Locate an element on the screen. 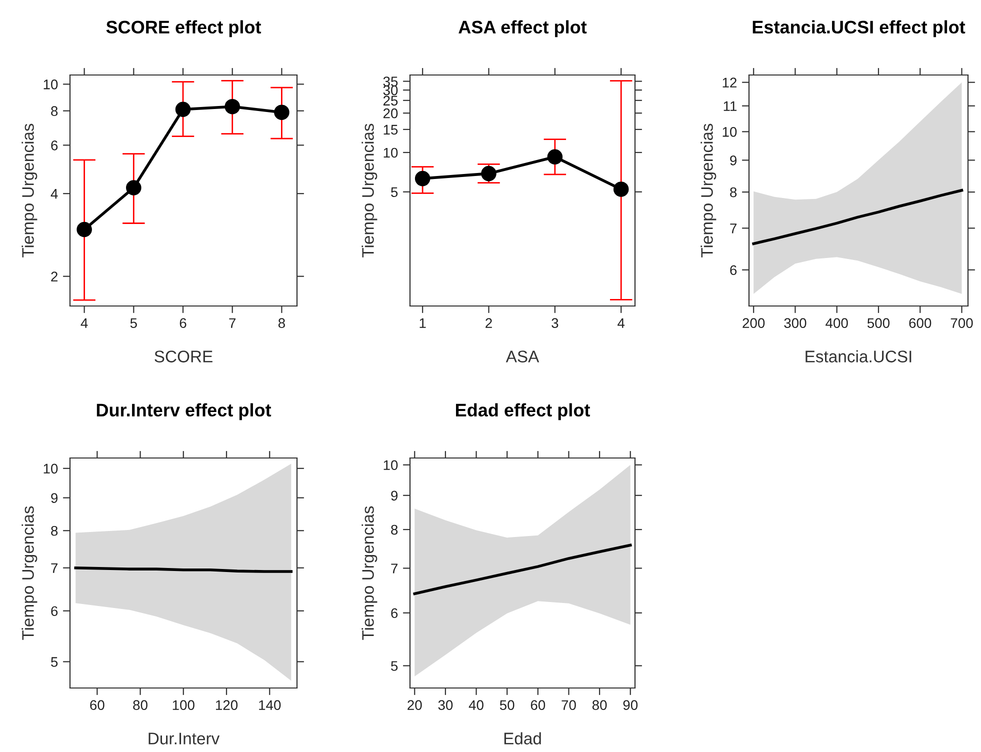  x-tick-label: 8 is located at coordinates (281, 323).